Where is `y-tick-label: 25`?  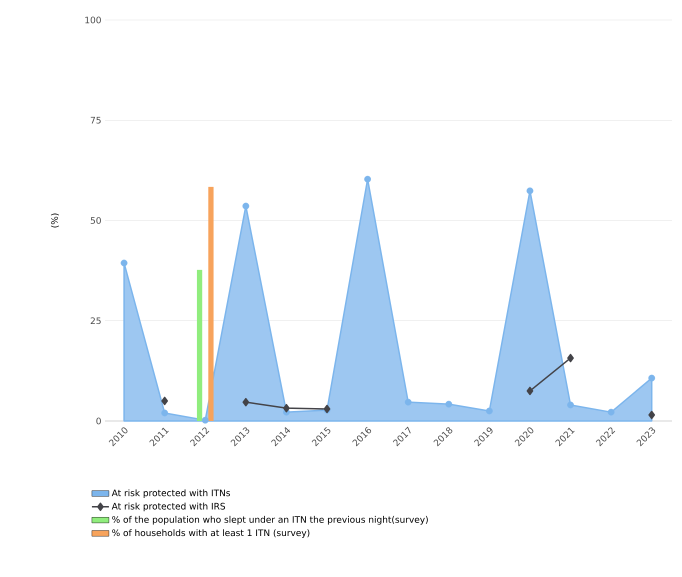 y-tick-label: 25 is located at coordinates (95, 320).